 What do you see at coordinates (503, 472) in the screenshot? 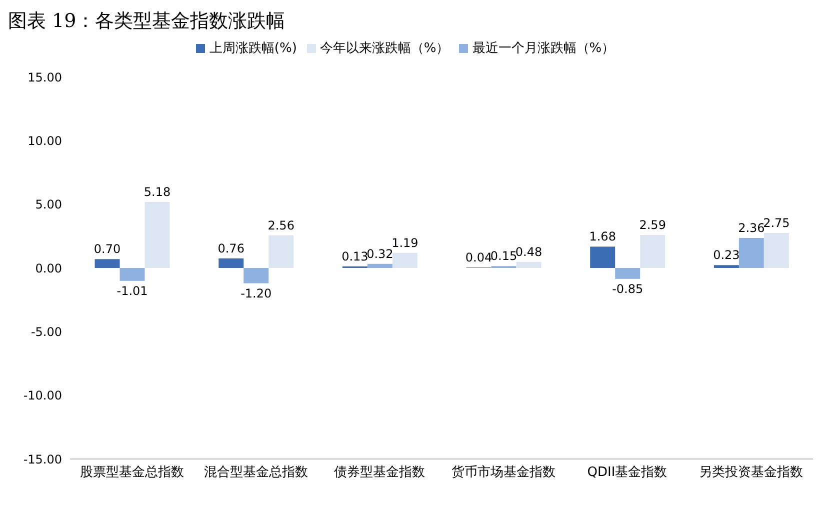
I see `x-tick-label: 货币市场基金指数` at bounding box center [503, 472].